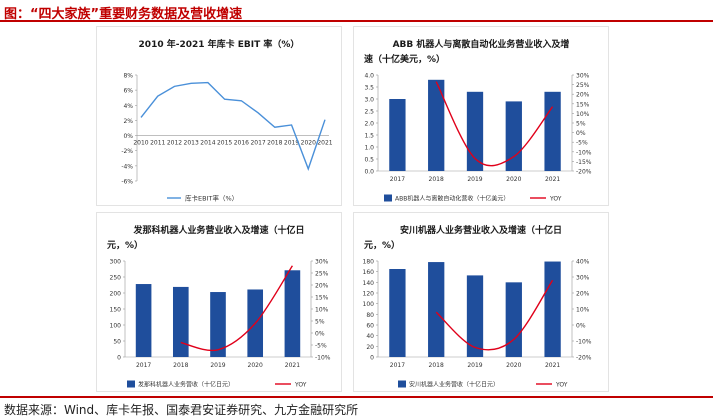 This screenshot has width=713, height=420. What do you see at coordinates (186, 385) in the screenshot?
I see `legend-bar-label: 发那科机器人业务营收（十亿日元）` at bounding box center [186, 385].